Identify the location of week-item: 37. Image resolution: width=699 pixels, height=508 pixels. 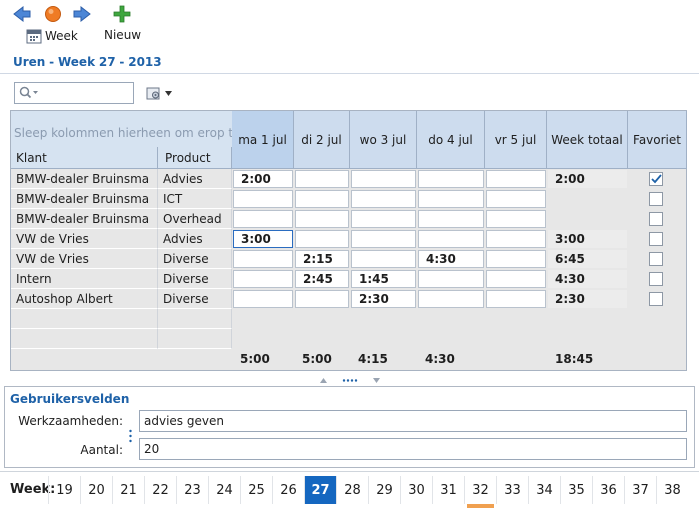
(640, 490).